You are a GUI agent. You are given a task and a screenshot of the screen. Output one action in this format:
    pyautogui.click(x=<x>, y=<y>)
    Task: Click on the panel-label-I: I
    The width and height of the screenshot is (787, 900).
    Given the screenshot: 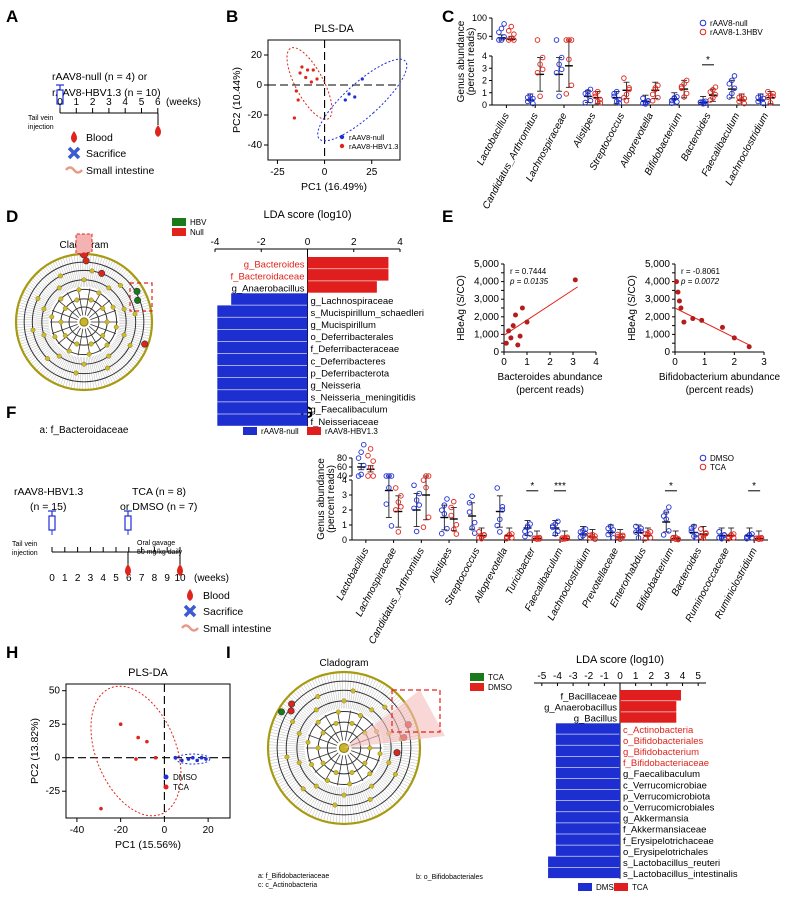 What is the action you would take?
    pyautogui.click(x=228, y=652)
    